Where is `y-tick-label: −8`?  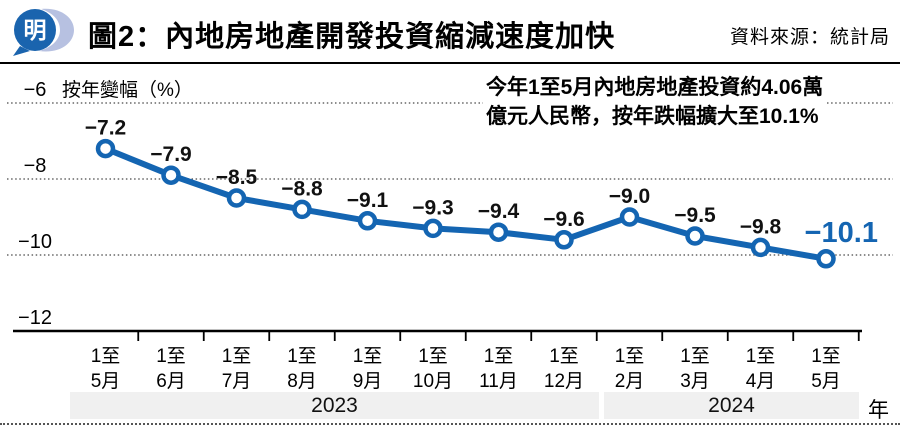
y-tick-label: −8 is located at coordinates (35, 166).